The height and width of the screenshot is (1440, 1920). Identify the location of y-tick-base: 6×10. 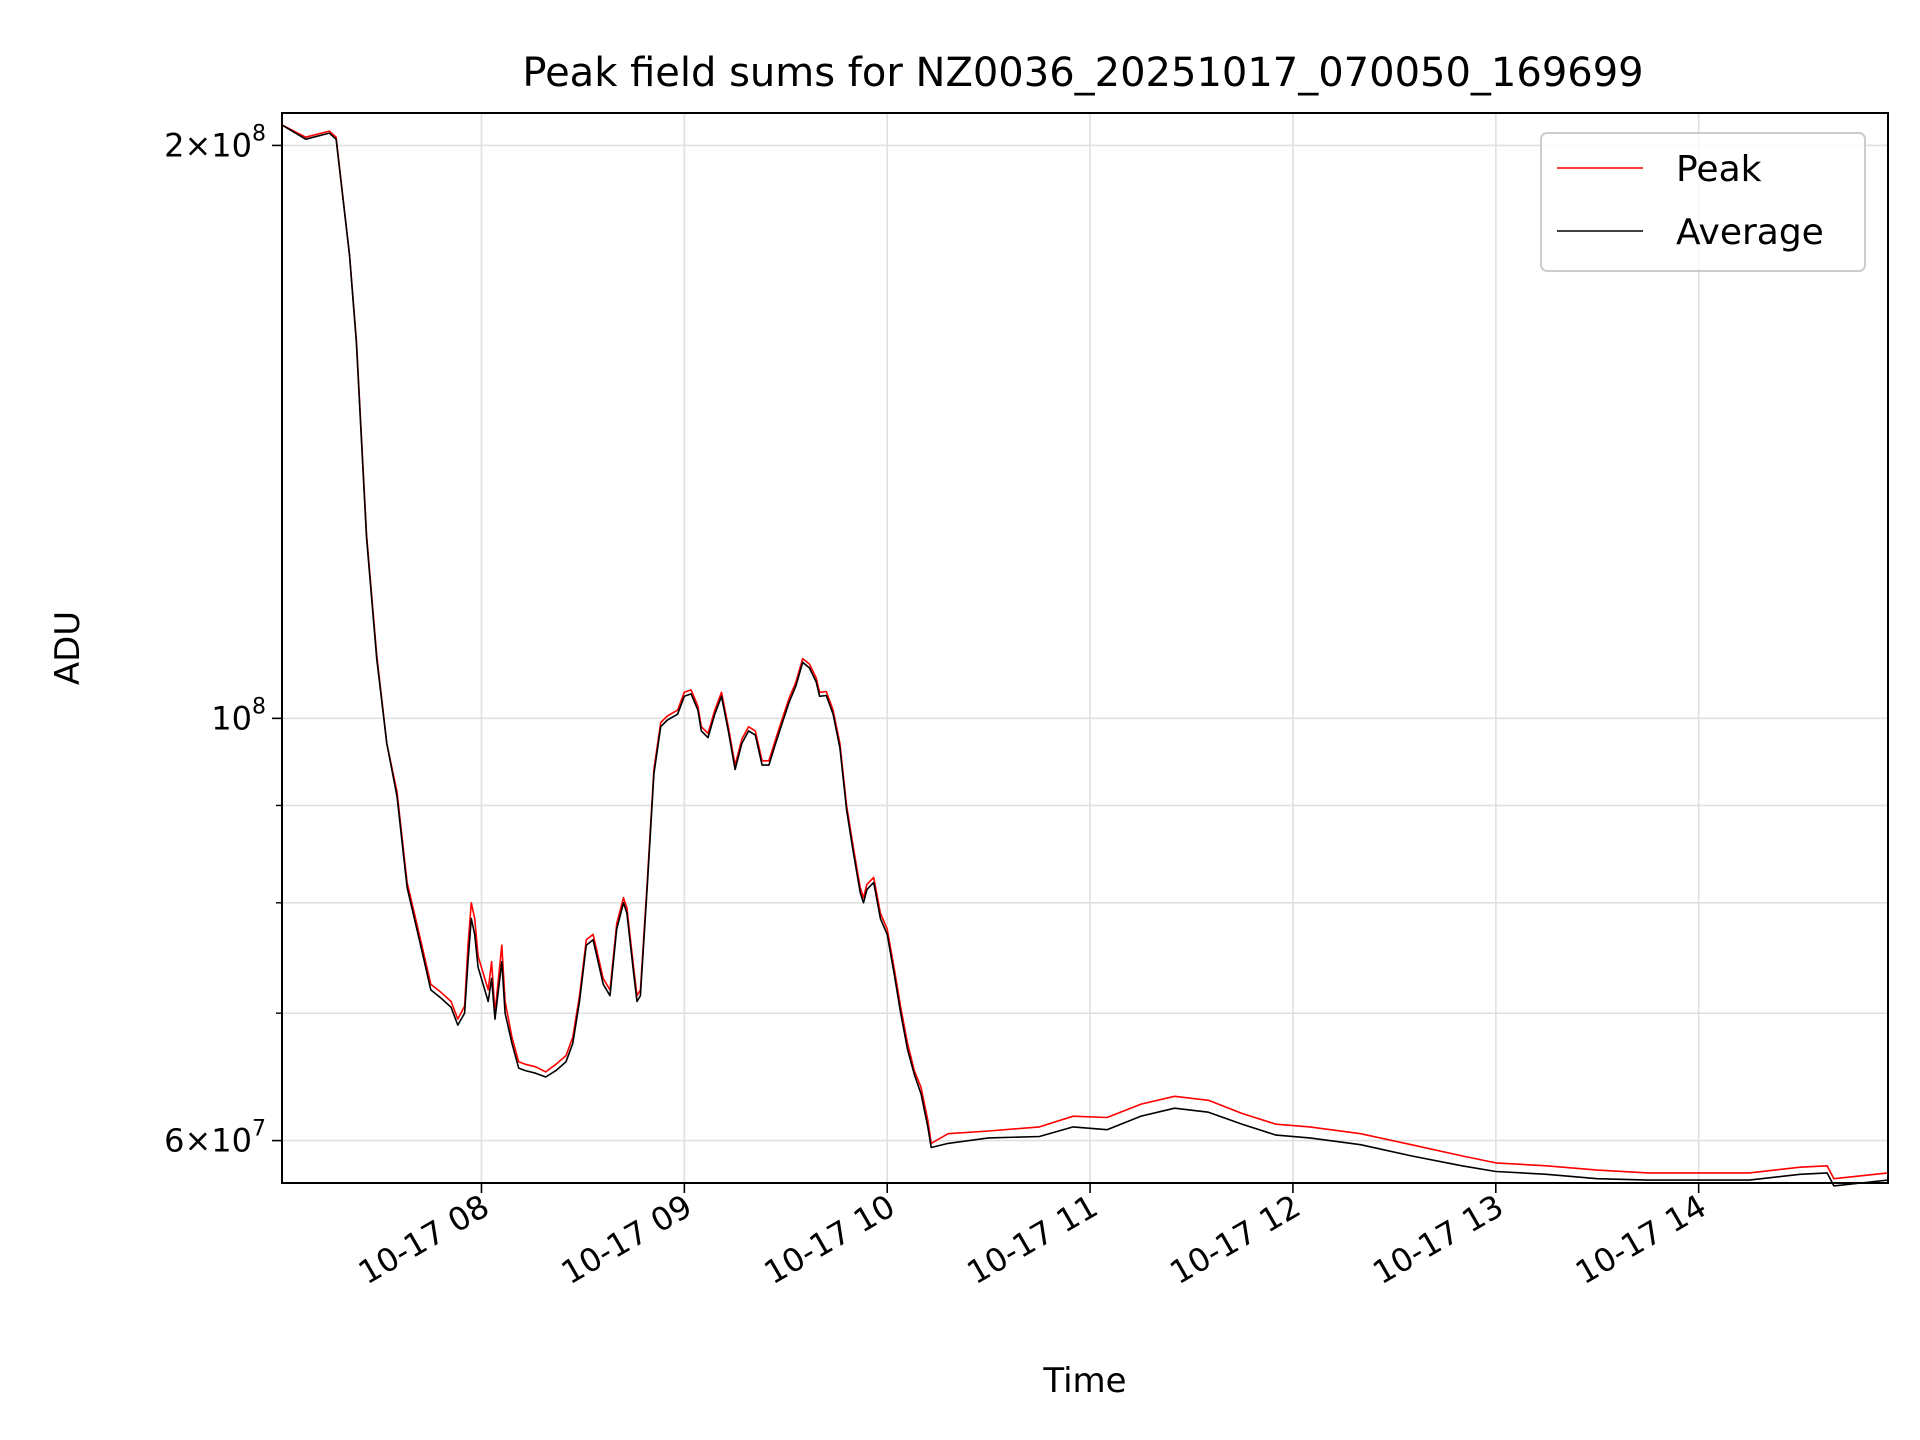
(208, 1141).